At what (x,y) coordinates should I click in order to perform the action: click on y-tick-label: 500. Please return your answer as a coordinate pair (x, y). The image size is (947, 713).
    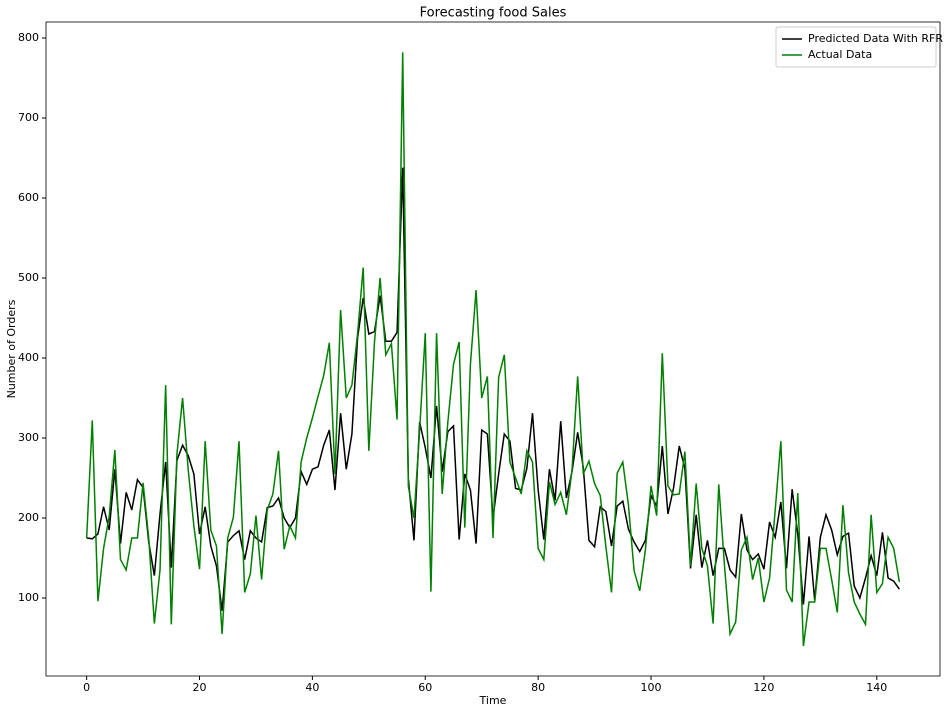
    Looking at the image, I should click on (28, 277).